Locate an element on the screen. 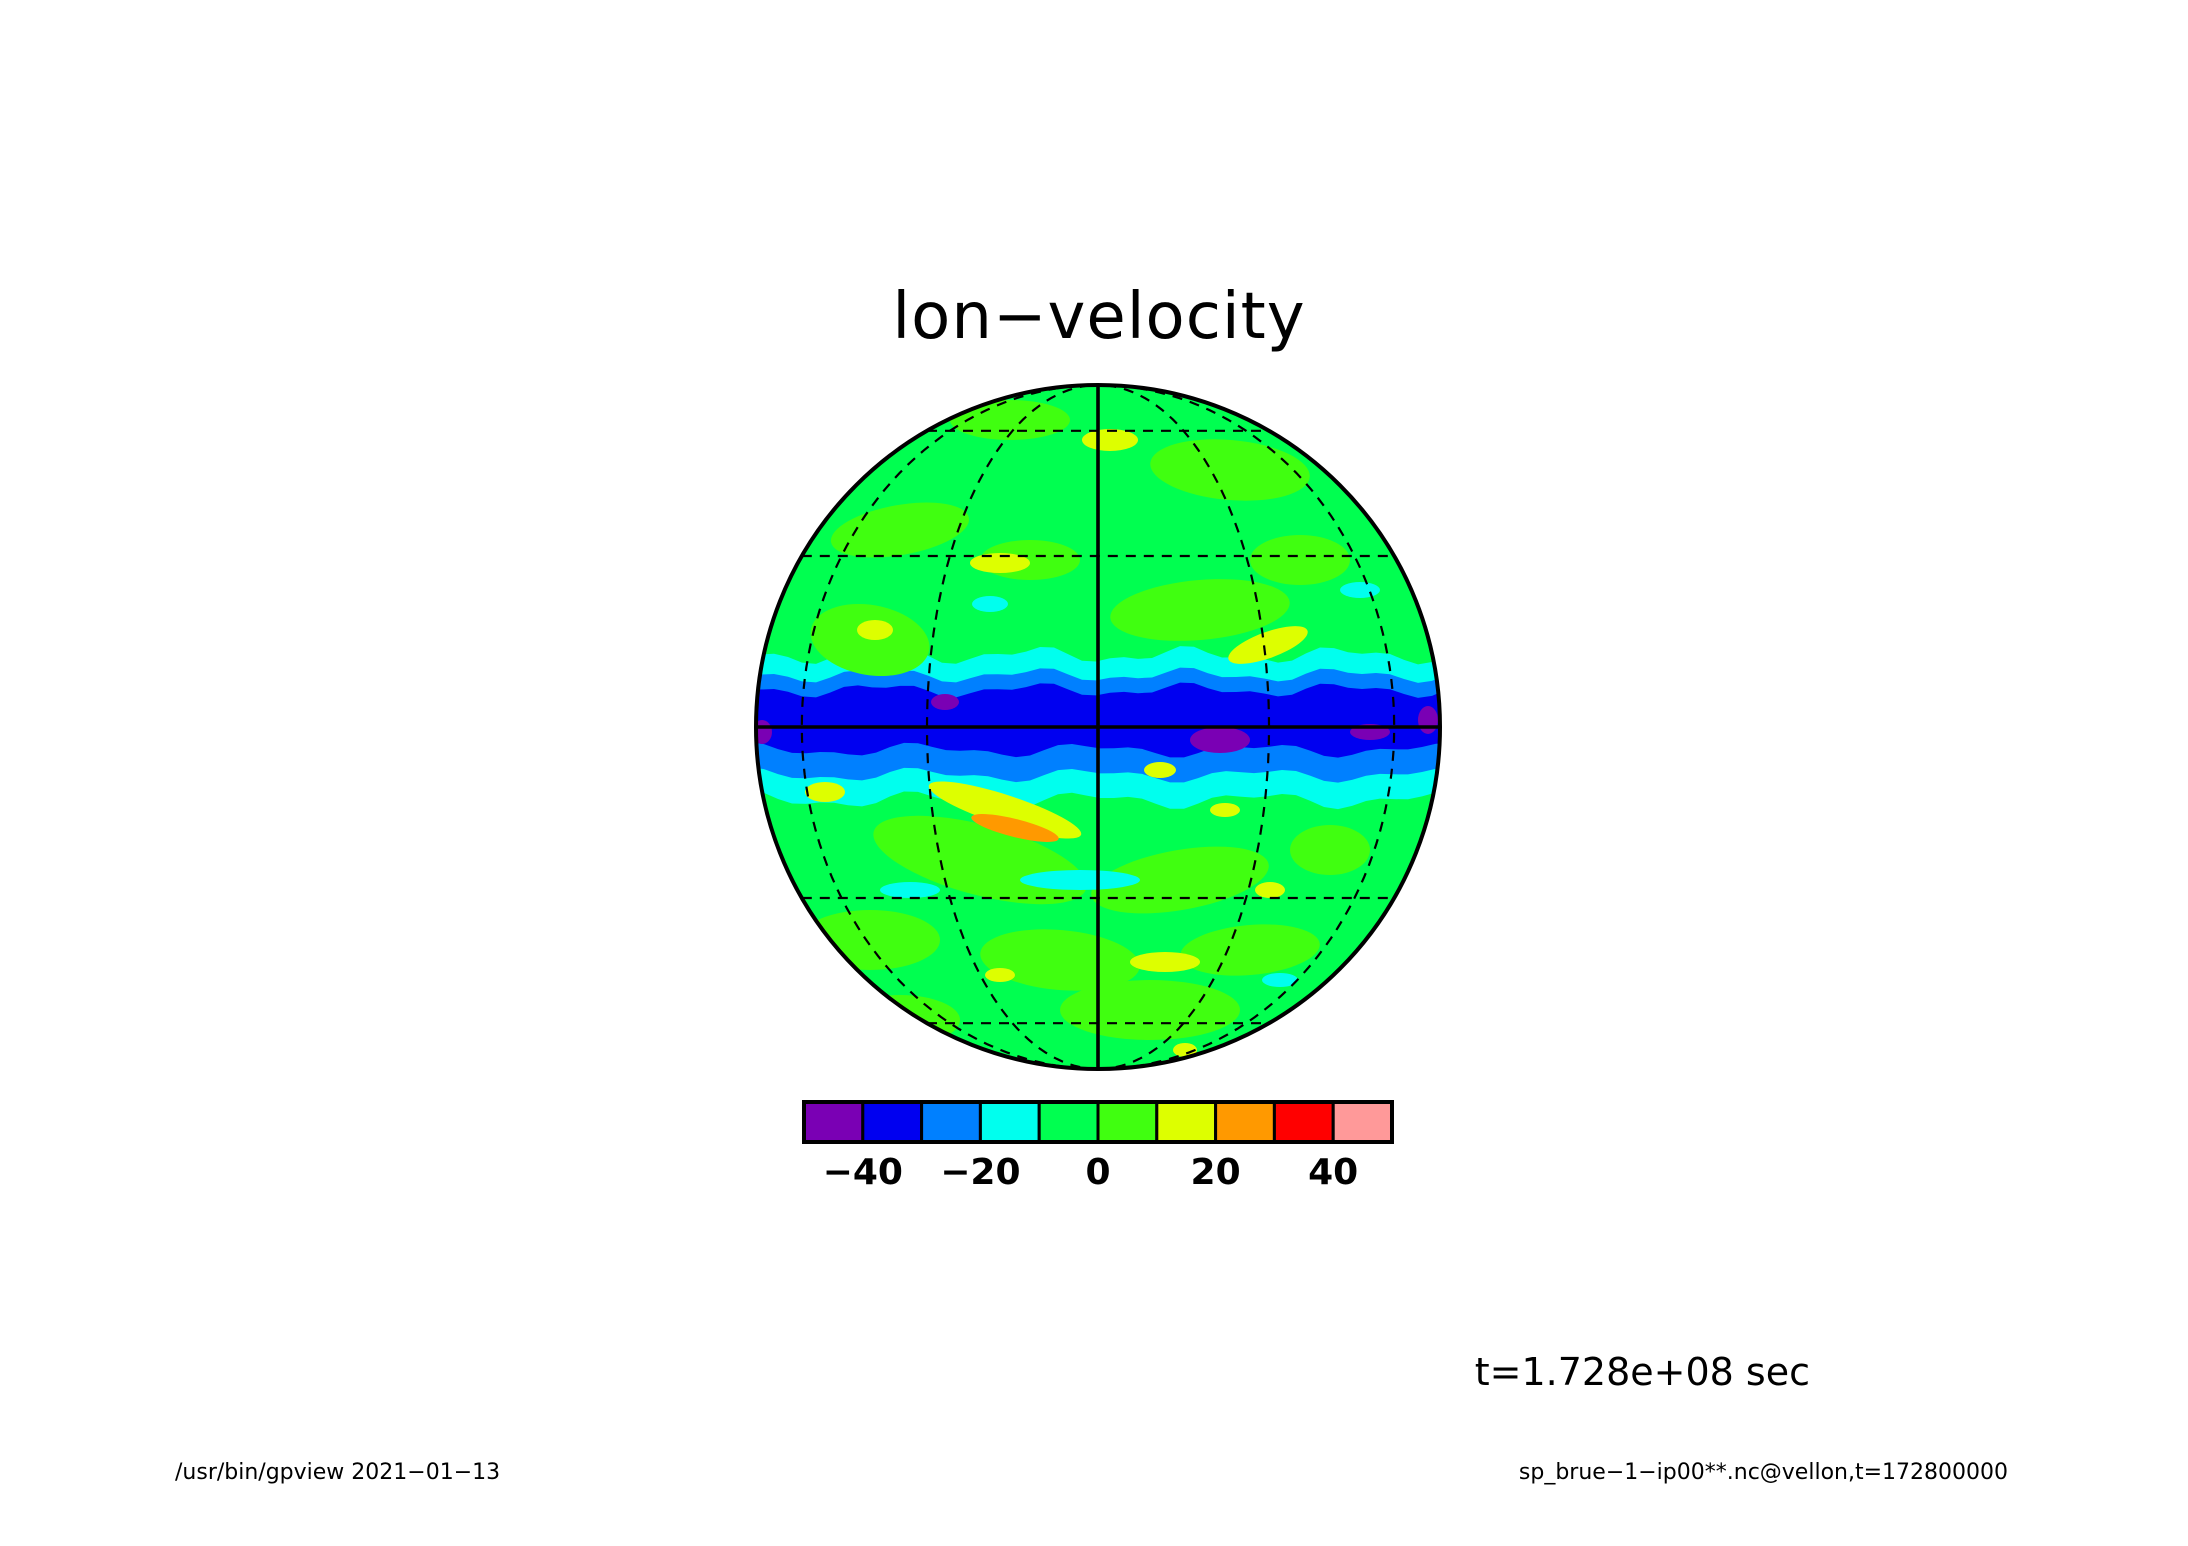 This screenshot has width=2188, height=1546. graticule-lines is located at coordinates (1098, 727).